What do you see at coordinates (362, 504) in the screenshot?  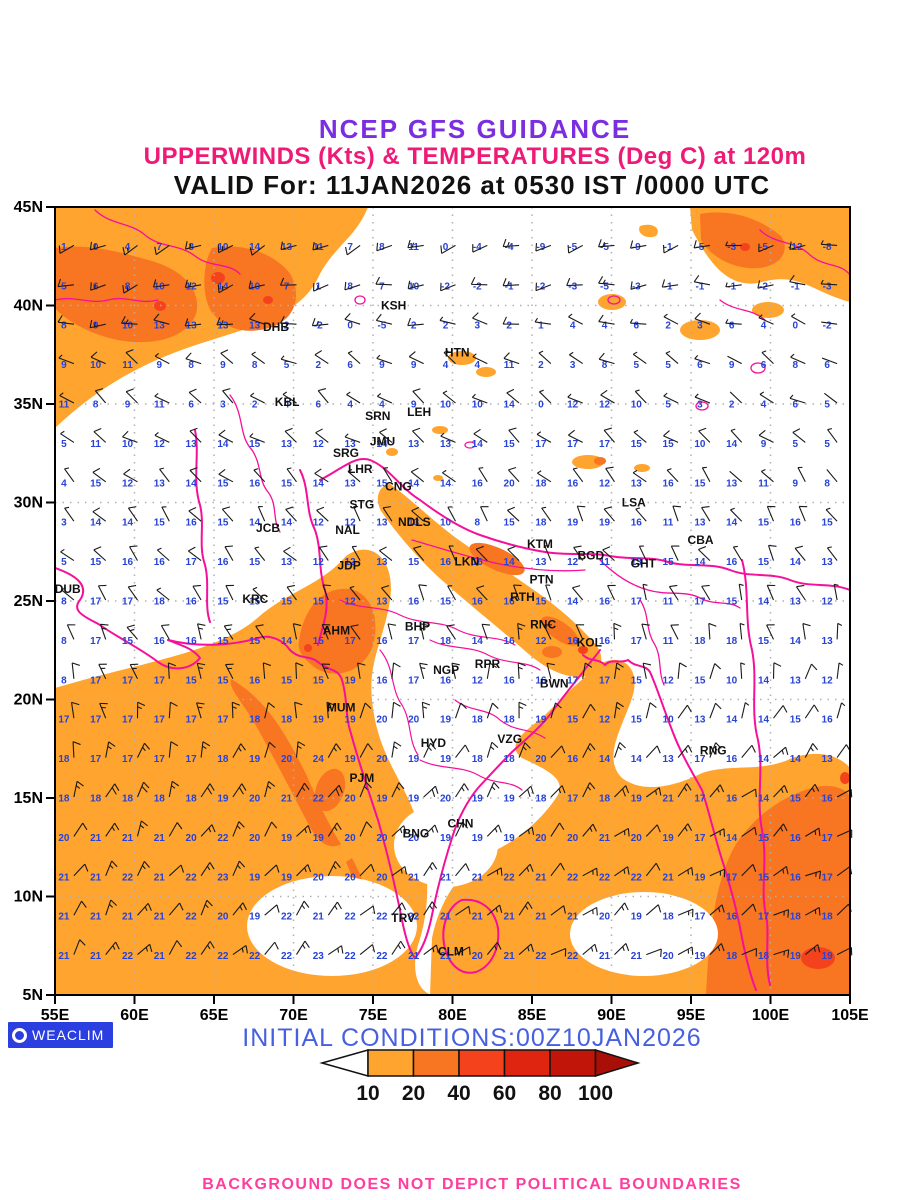 I see `city-label: STG` at bounding box center [362, 504].